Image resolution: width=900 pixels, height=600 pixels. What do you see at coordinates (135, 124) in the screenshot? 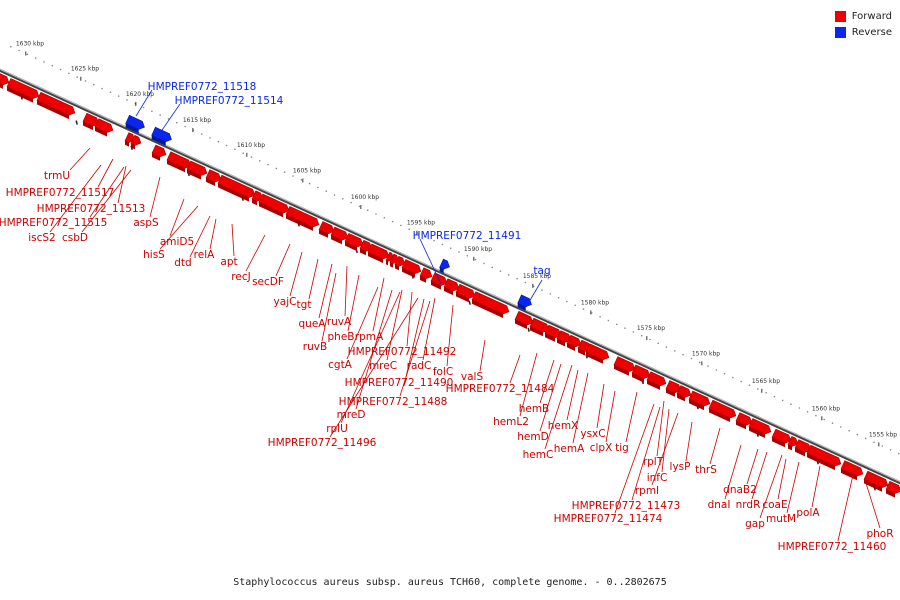
I see `reverse-gene` at bounding box center [135, 124].